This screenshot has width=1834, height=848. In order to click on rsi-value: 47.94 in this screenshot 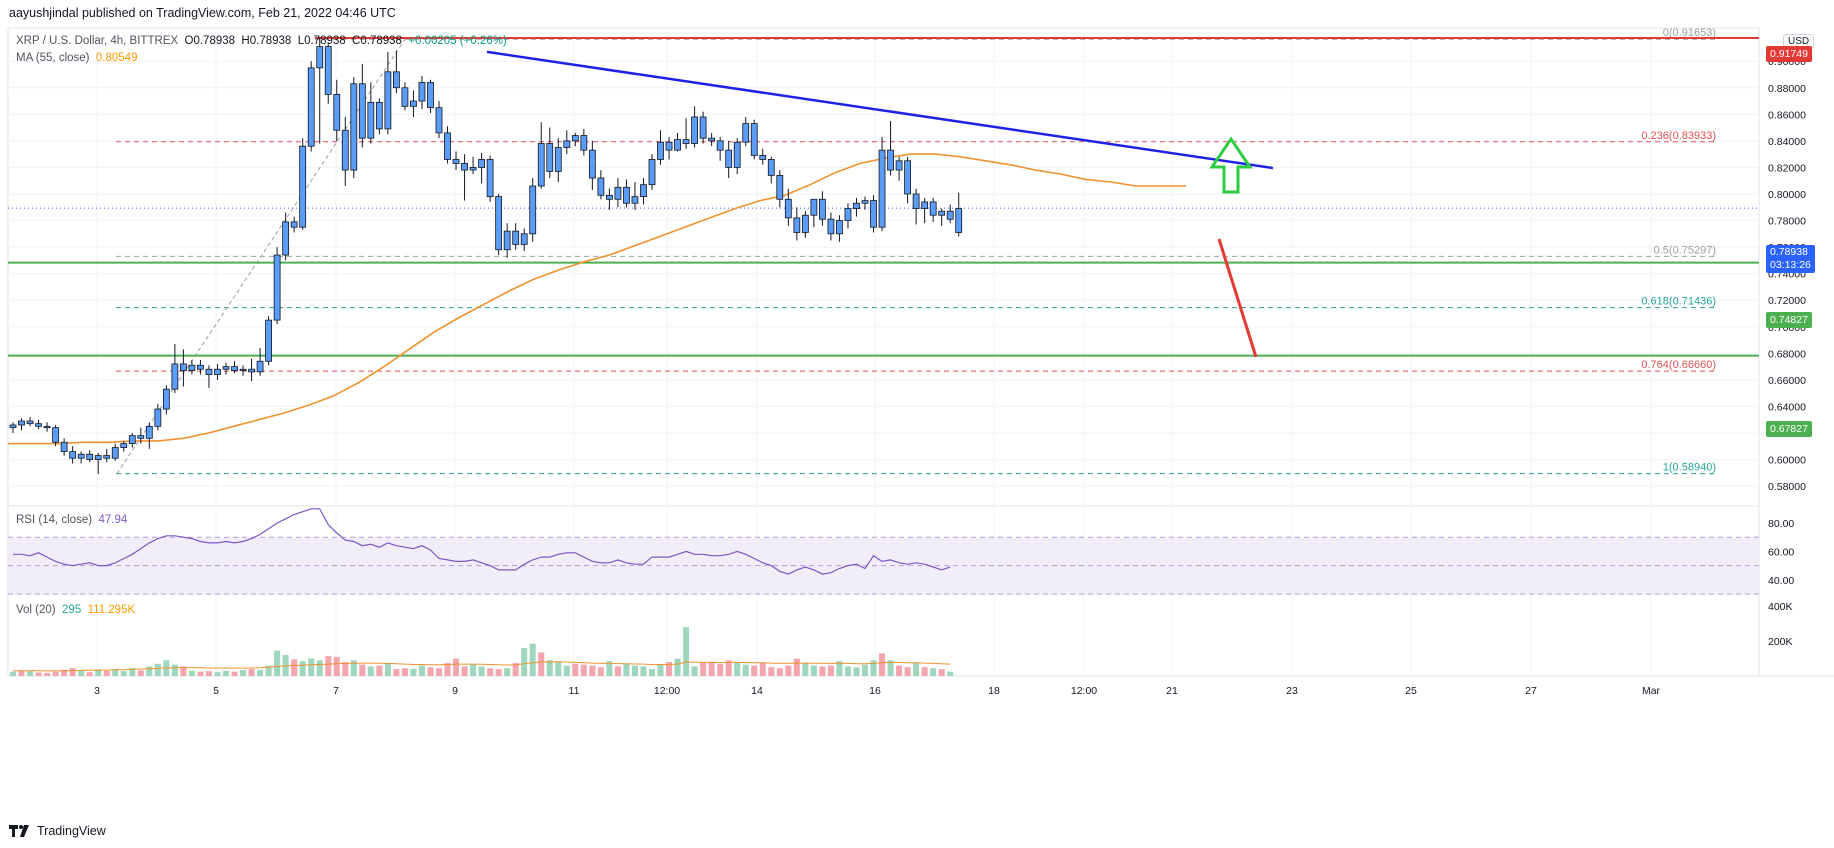, I will do `click(113, 520)`.